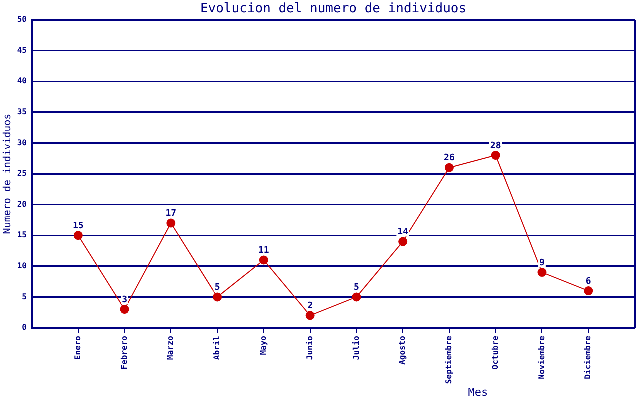 This screenshot has width=640, height=400. I want to click on y-tick-label: 40, so click(22, 81).